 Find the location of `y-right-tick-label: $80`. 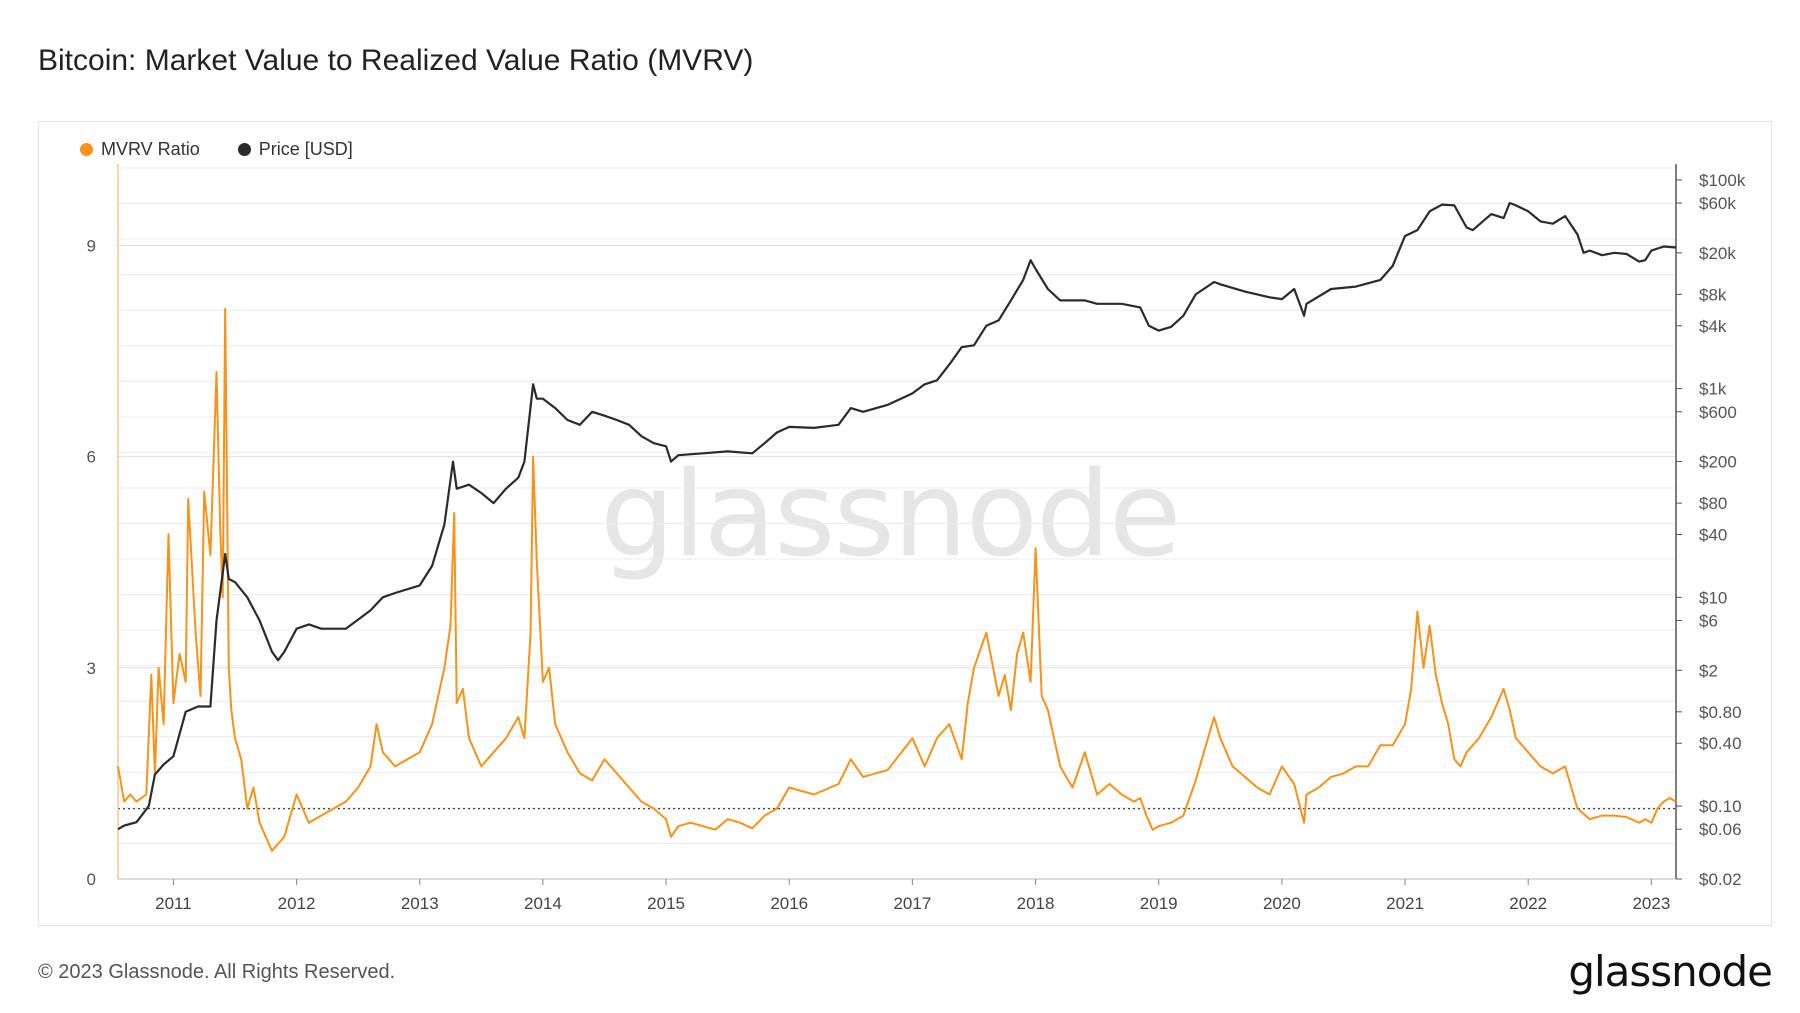

y-right-tick-label: $80 is located at coordinates (1713, 503).